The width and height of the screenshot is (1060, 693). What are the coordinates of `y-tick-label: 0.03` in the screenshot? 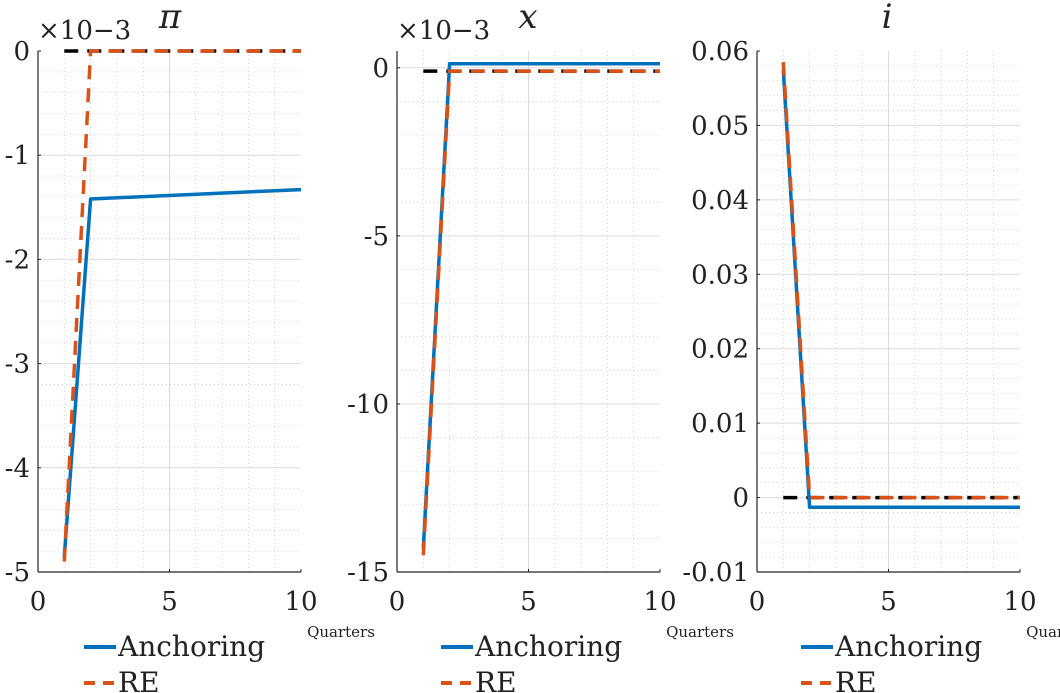 It's located at (720, 275).